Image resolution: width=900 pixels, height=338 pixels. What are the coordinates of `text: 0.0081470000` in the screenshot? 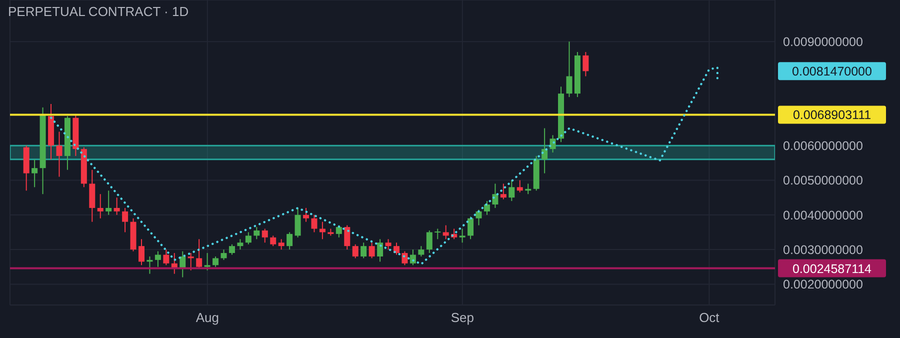 It's located at (832, 71).